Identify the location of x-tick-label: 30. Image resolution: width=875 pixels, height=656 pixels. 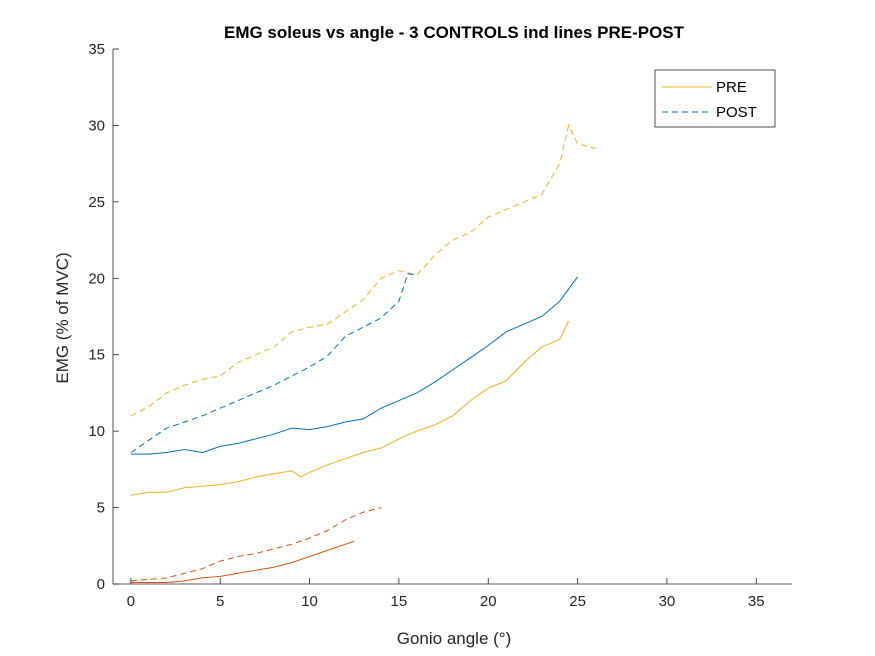
(667, 601).